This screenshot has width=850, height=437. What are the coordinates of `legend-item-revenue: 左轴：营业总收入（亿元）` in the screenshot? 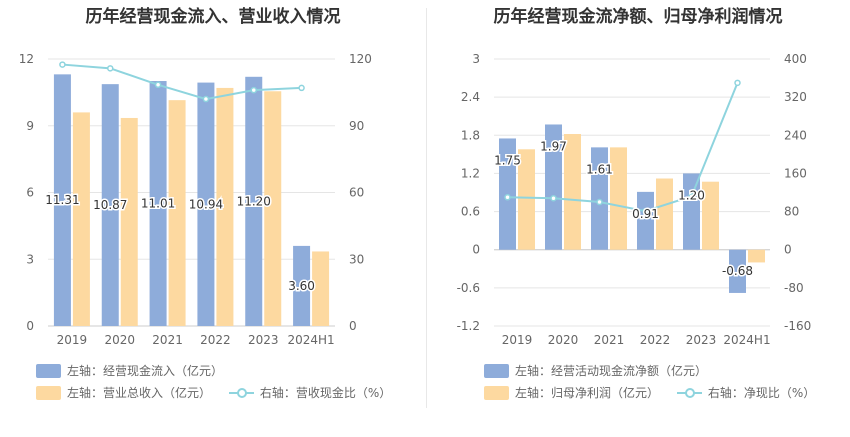 It's located at (123, 392).